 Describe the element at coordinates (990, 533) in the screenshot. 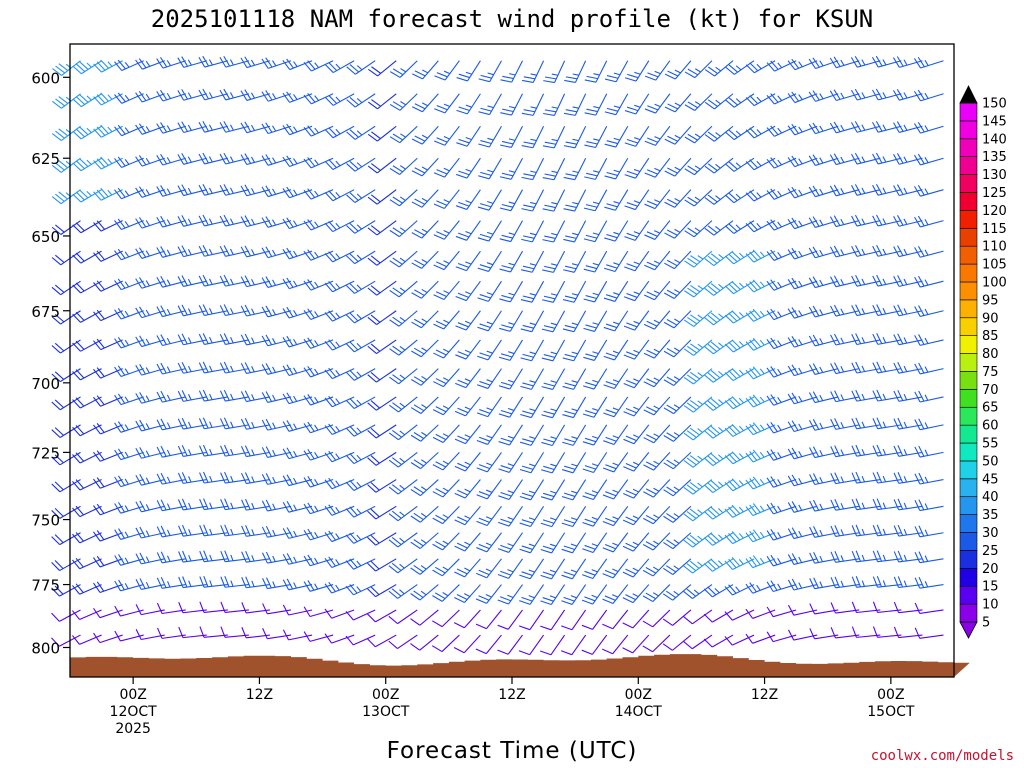

I see `colorbar-label: 30` at that location.